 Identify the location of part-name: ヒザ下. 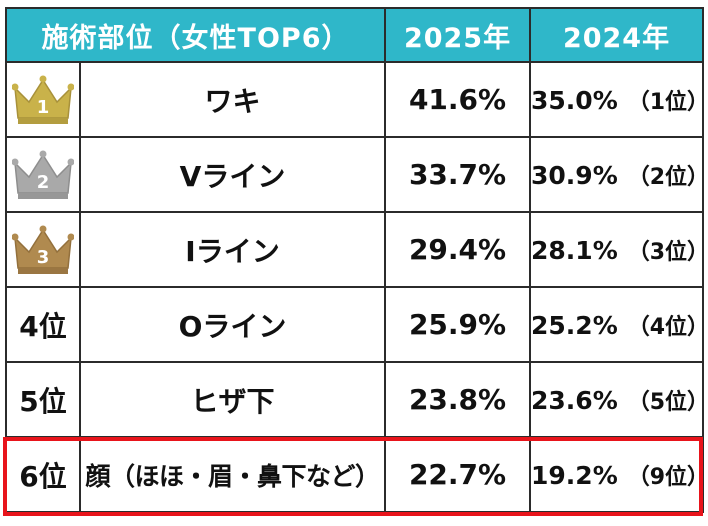
(232, 399).